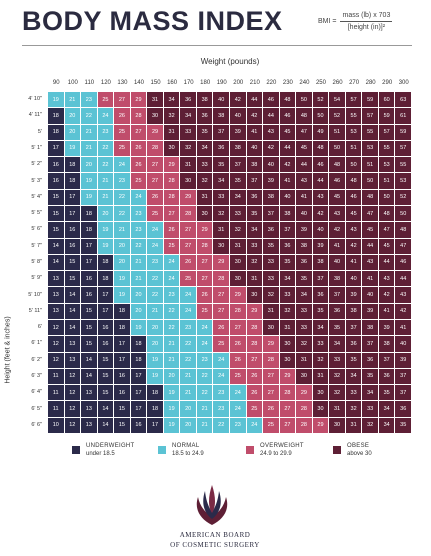 The height and width of the screenshot is (556, 431). I want to click on bmi-cell: 44, so click(403, 279).